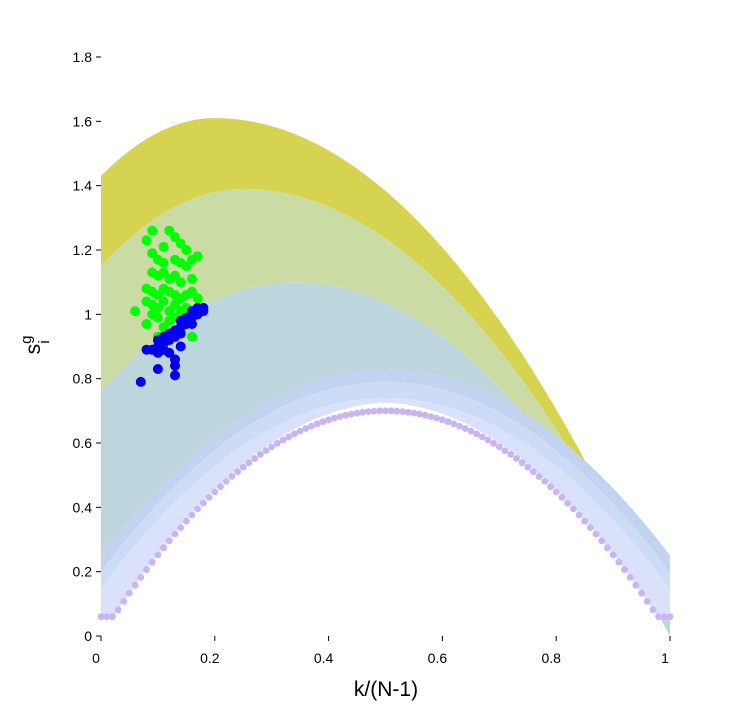 The image size is (742, 714). What do you see at coordinates (83, 186) in the screenshot?
I see `y-tick-label: 1.4` at bounding box center [83, 186].